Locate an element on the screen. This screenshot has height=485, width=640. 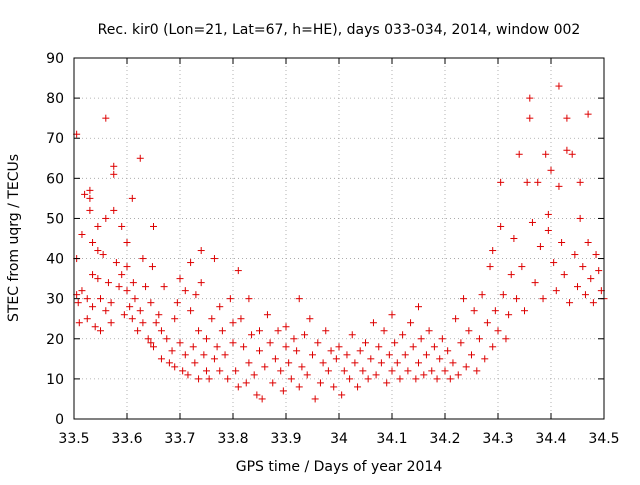
y-tick-label: 0 is located at coordinates (59, 420).